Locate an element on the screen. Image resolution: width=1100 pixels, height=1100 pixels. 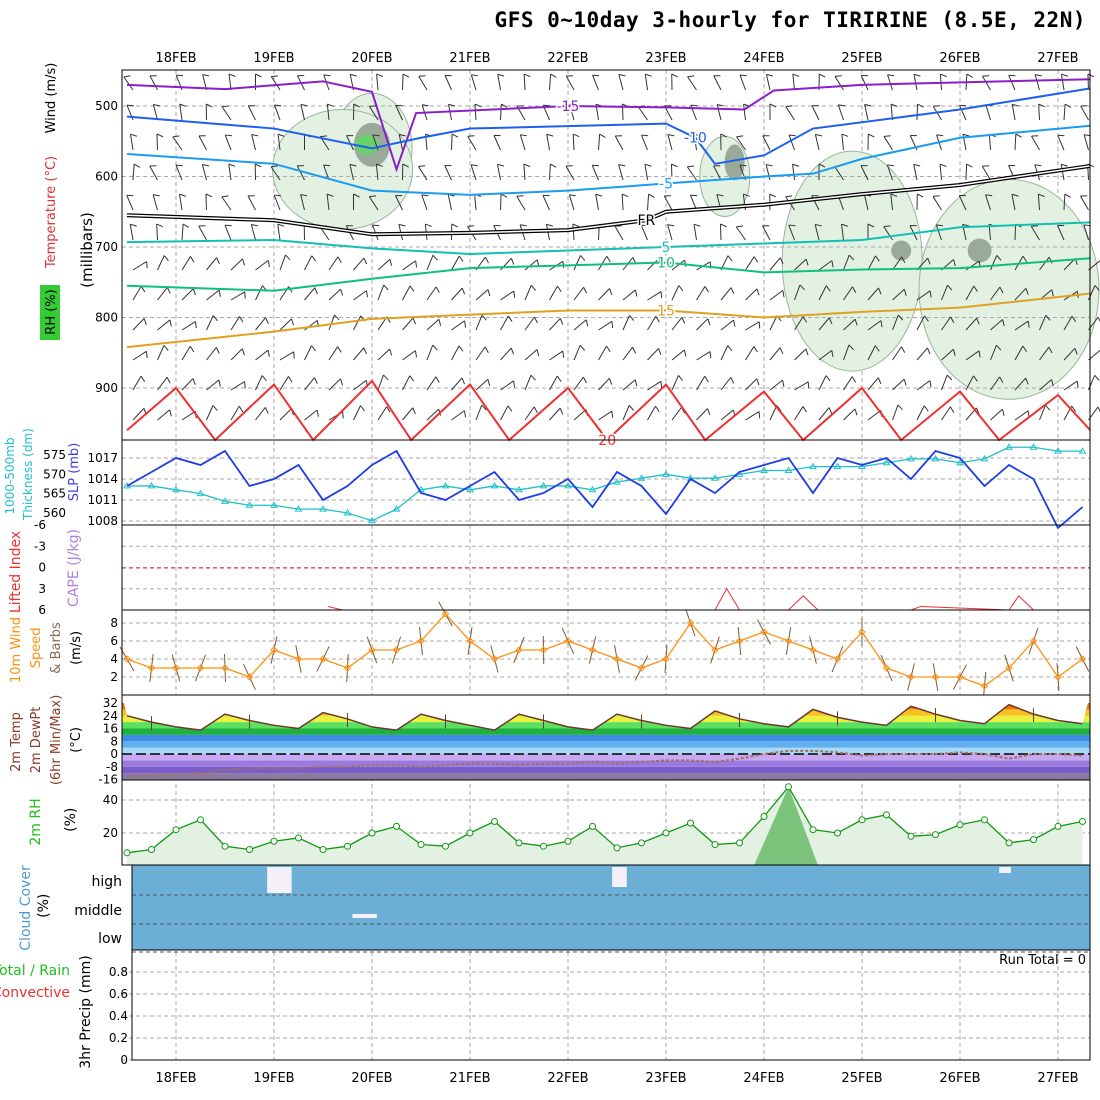
temp-tick: -8 is located at coordinates (112, 767).